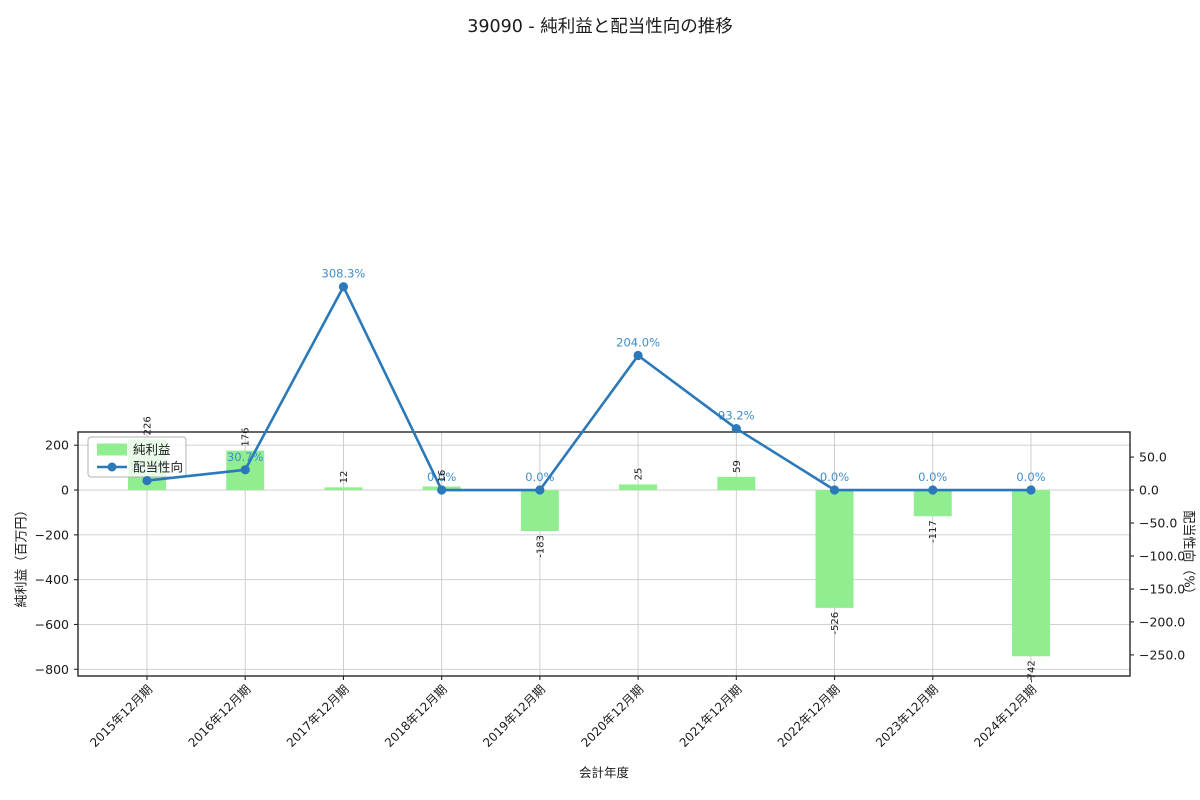  Describe the element at coordinates (1158, 523) in the screenshot. I see `right-tick-label: −50.0` at that location.